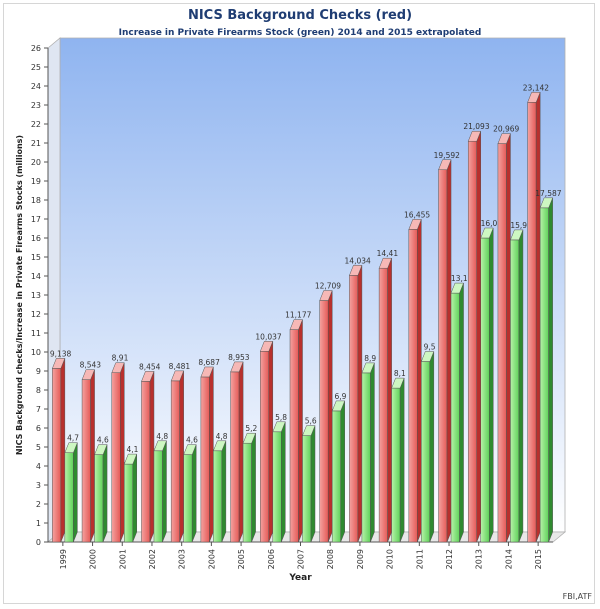 The width and height of the screenshot is (600, 609). I want to click on y-tick-label: 23, so click(36, 105).